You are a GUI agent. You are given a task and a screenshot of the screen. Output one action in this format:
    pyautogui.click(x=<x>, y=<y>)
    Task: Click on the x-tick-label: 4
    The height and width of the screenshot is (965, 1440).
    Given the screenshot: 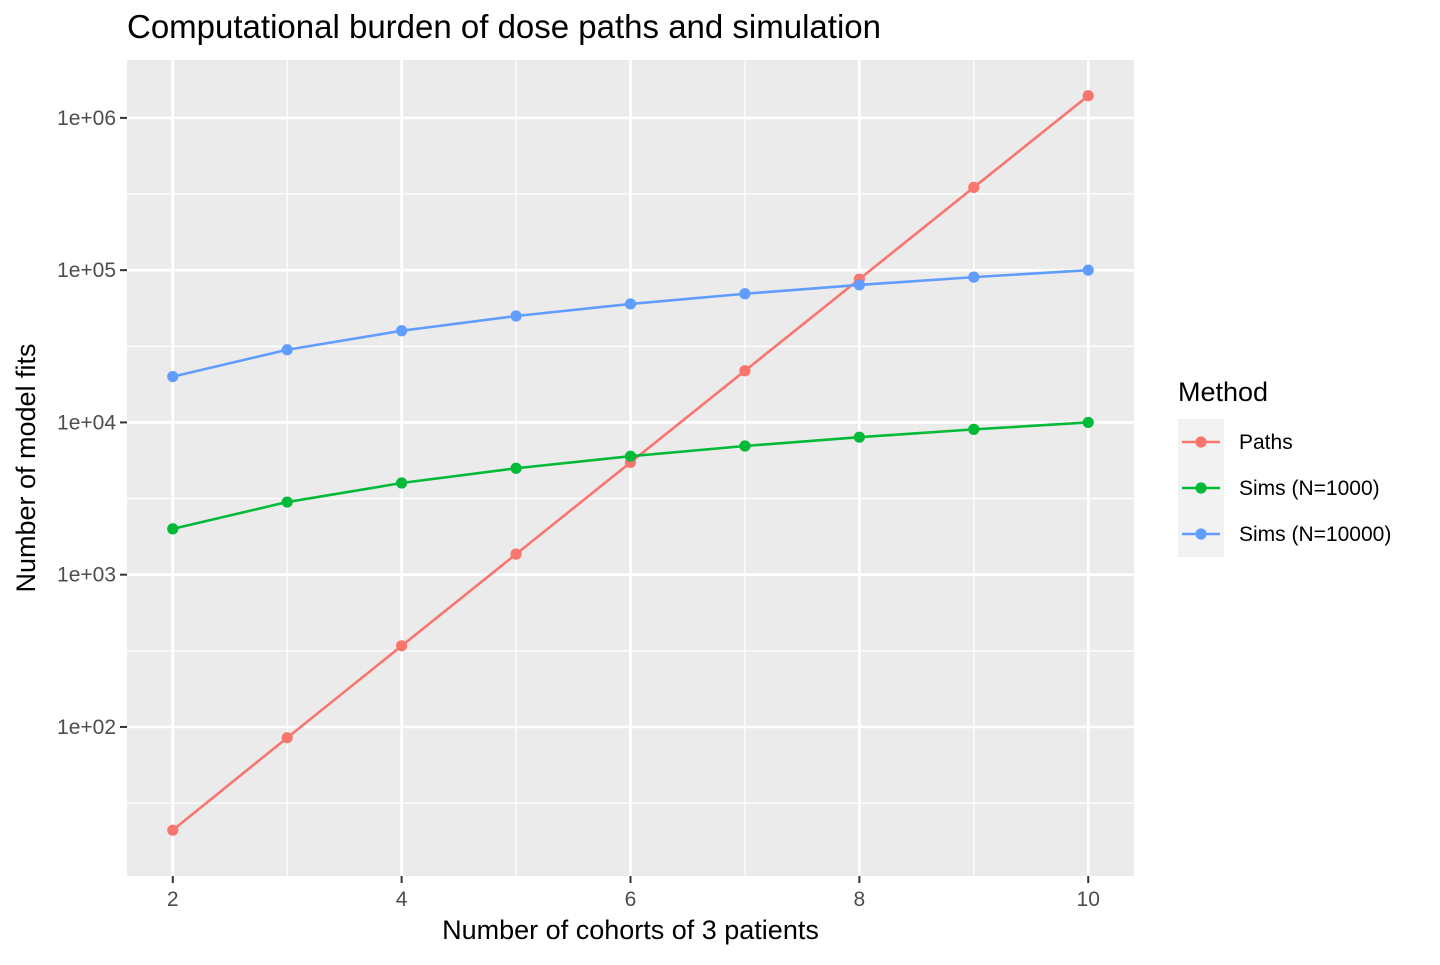 What is the action you would take?
    pyautogui.click(x=402, y=899)
    